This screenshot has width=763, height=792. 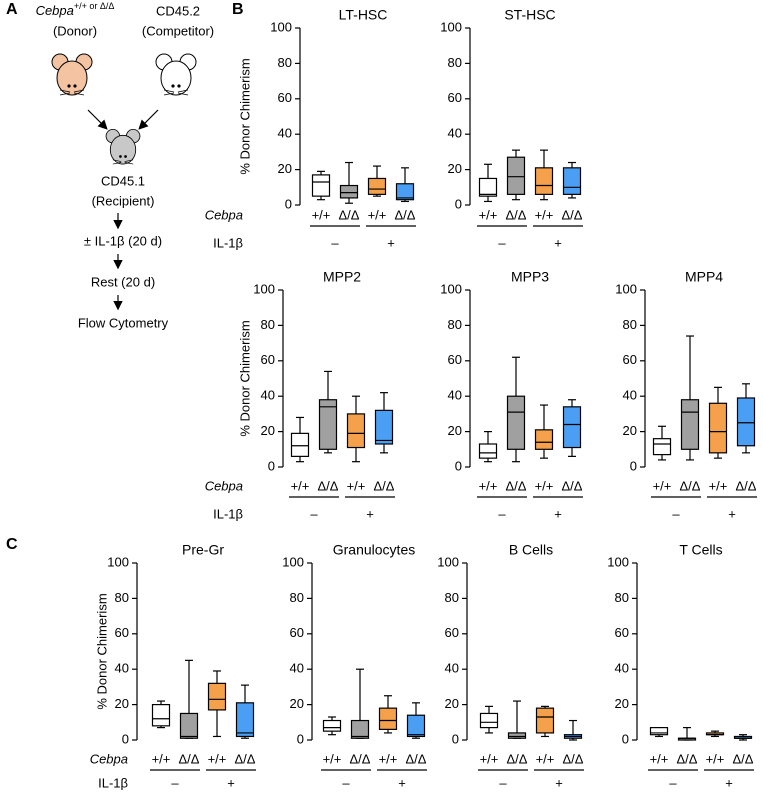 What do you see at coordinates (94, 6) in the screenshot?
I see `donor-genotype: +/+ or Δ/Δ` at bounding box center [94, 6].